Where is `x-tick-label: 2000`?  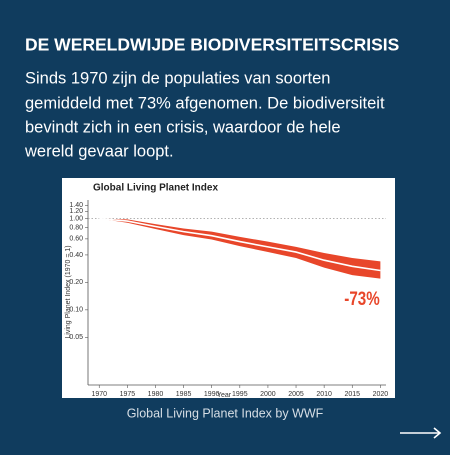 x-tick-label: 2000 is located at coordinates (268, 394).